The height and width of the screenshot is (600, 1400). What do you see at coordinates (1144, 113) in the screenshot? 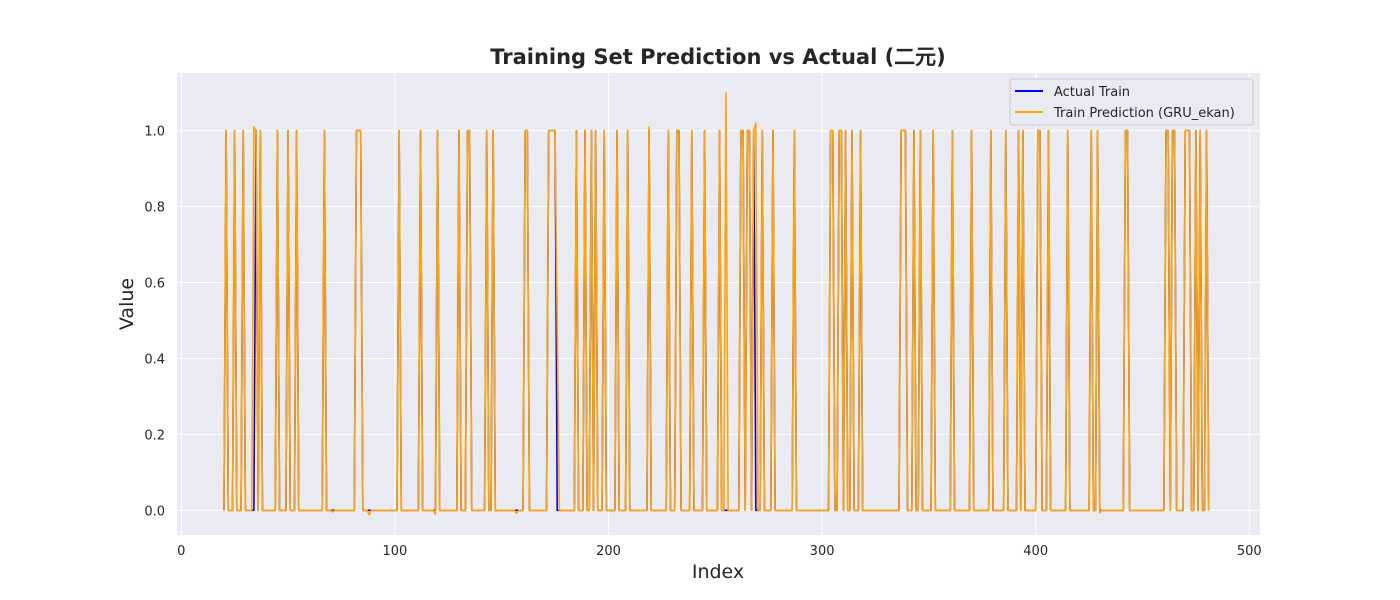
I see `legend-label-prediction: Train Prediction (GRU_ekan)` at bounding box center [1144, 113].